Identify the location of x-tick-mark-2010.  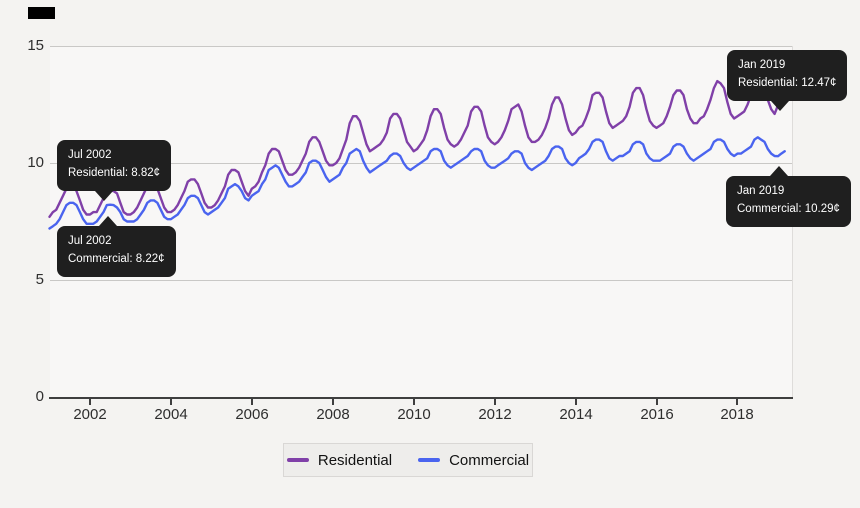
(414, 402).